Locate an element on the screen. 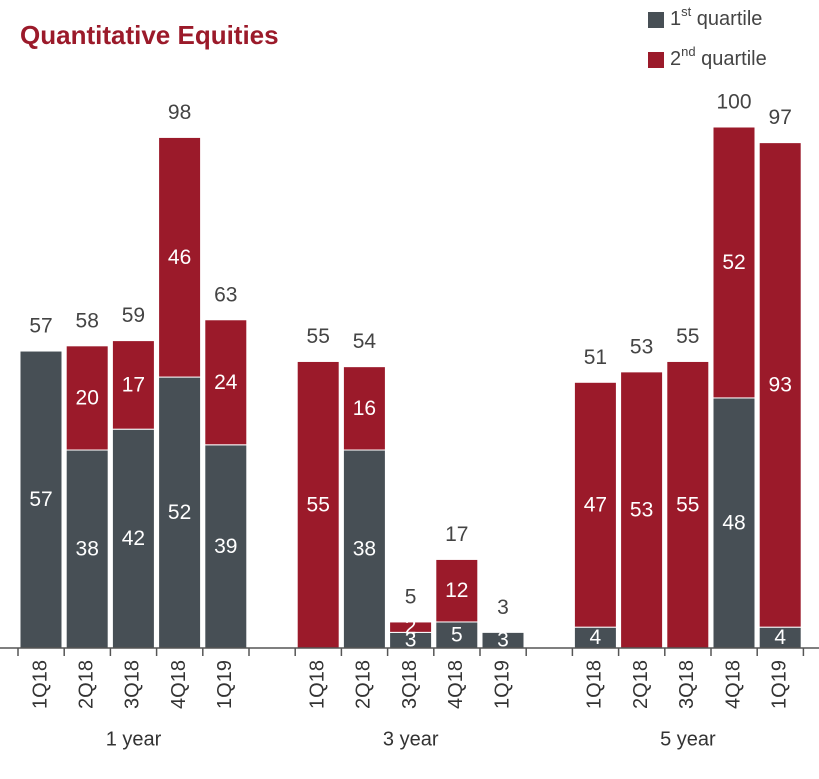 This screenshot has width=819, height=779. total-label: 63 is located at coordinates (225, 294).